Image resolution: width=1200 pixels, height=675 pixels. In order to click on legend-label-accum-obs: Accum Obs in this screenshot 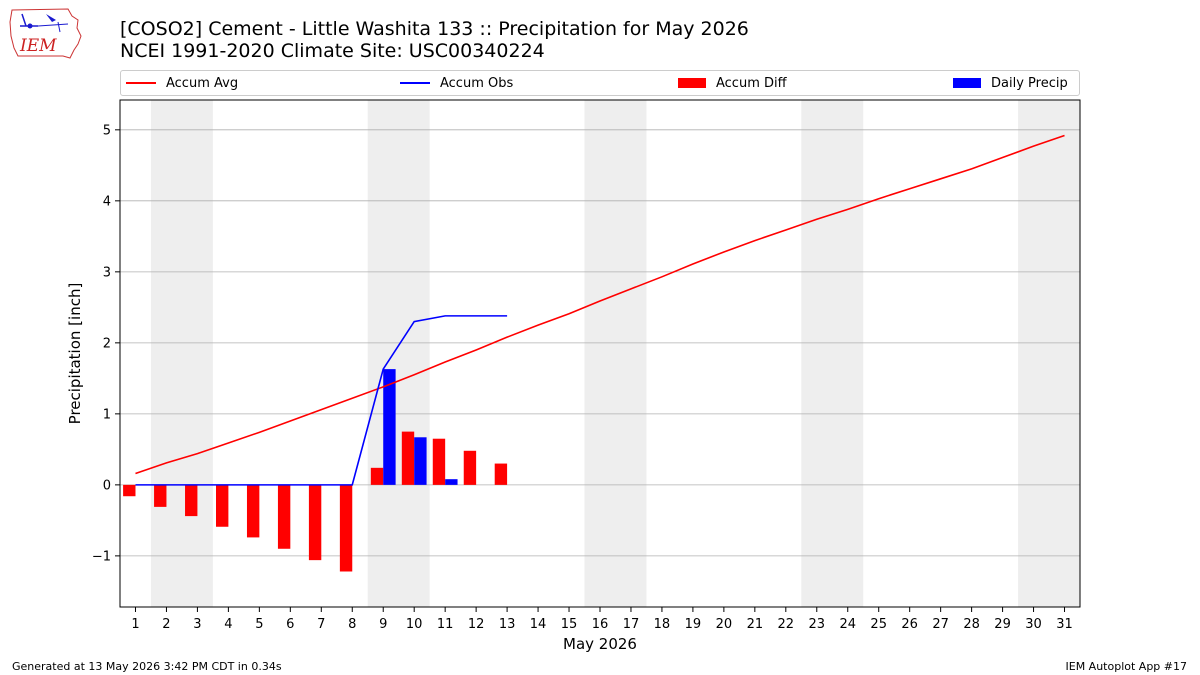, I will do `click(477, 83)`.